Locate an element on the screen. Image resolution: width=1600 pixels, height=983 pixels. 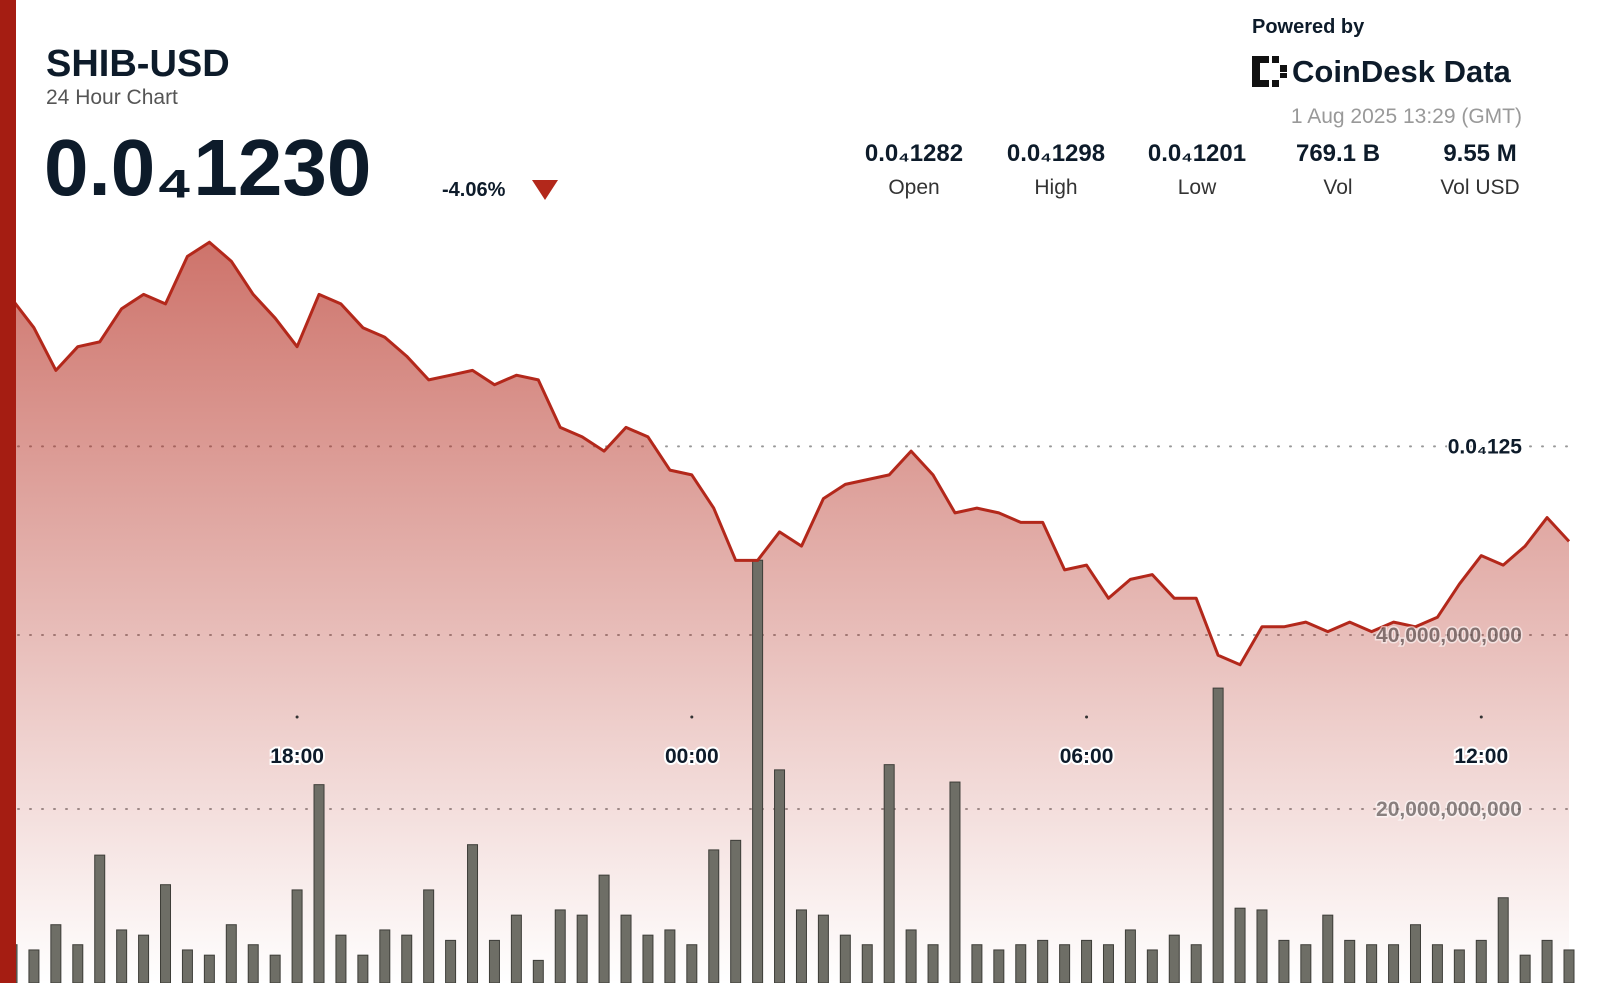
brand: CoinDesk Data is located at coordinates (1402, 71).